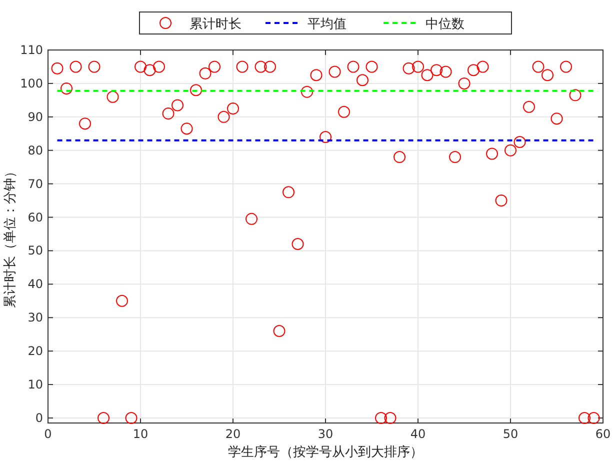 This screenshot has width=614, height=461. I want to click on y-tick-label: 110, so click(31, 50).